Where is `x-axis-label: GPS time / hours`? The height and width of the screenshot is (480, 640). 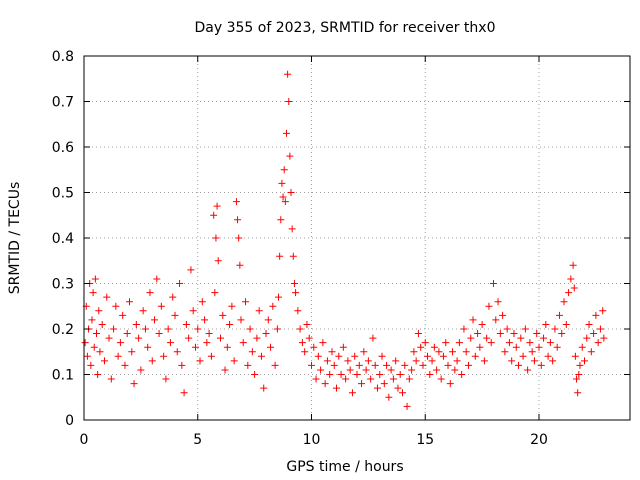 x-axis-label: GPS time / hours is located at coordinates (344, 467).